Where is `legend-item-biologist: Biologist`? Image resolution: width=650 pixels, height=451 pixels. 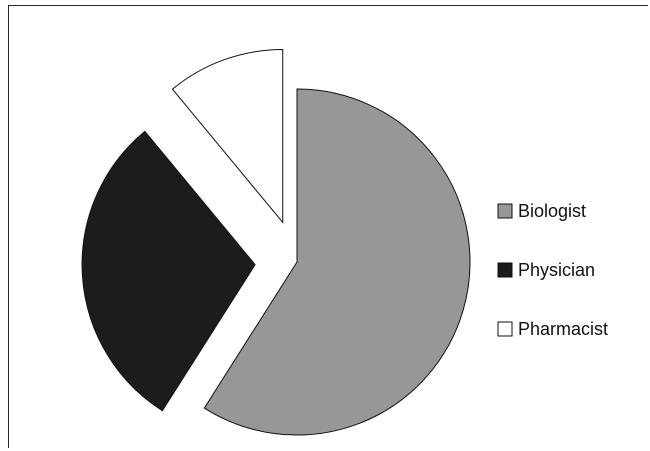 legend-item-biologist: Biologist is located at coordinates (541, 211).